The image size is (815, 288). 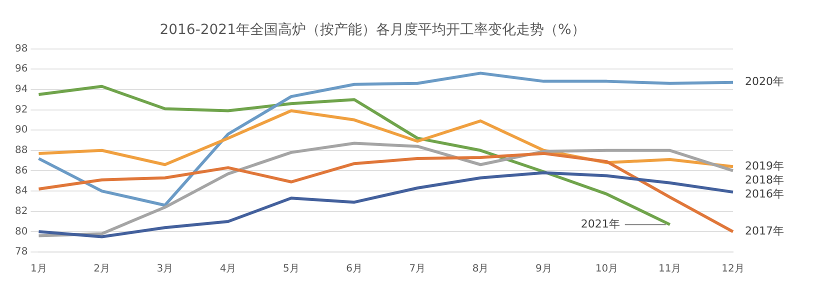 I want to click on x-tick-label: 11月, so click(x=670, y=269).